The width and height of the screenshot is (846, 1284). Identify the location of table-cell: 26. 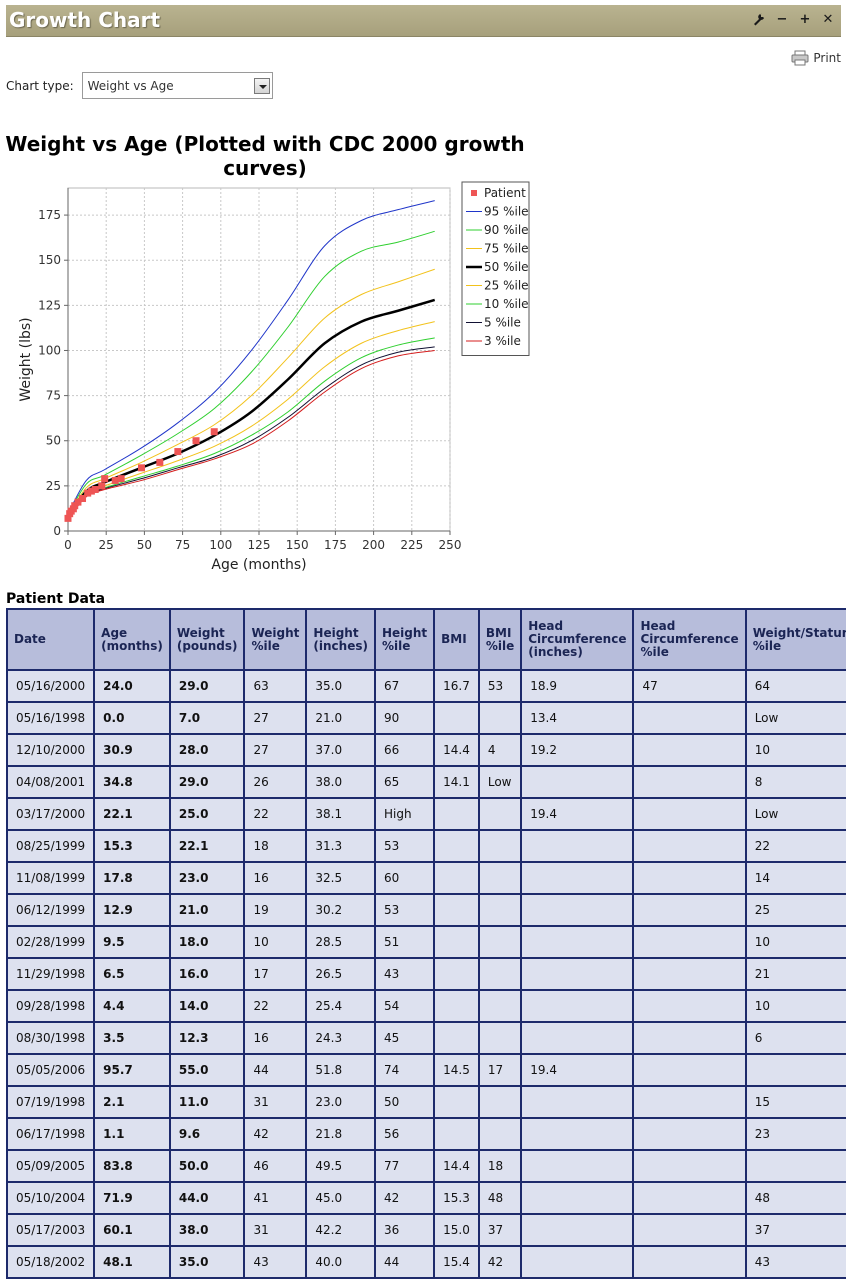
(275, 782).